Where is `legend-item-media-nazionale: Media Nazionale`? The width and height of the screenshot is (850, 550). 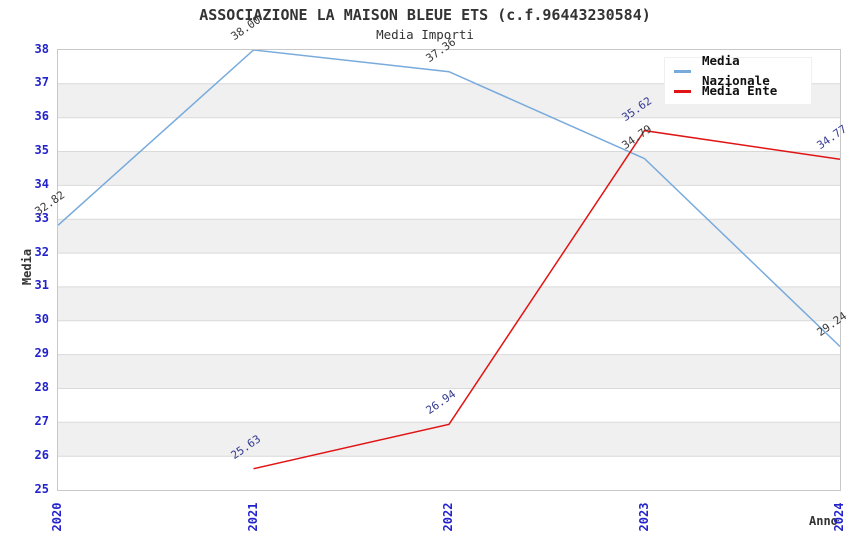 legend-item-media-nazionale: Media Nazionale is located at coordinates (738, 70).